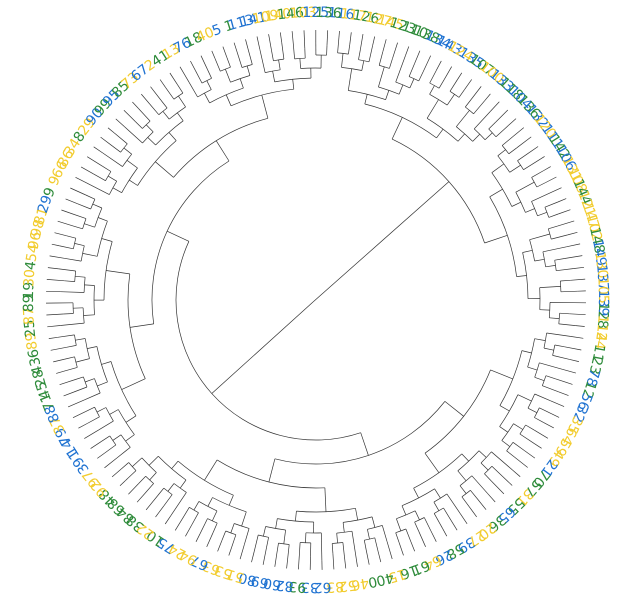  Describe the element at coordinates (335, 586) in the screenshot. I see `leaf-label: 83` at that location.